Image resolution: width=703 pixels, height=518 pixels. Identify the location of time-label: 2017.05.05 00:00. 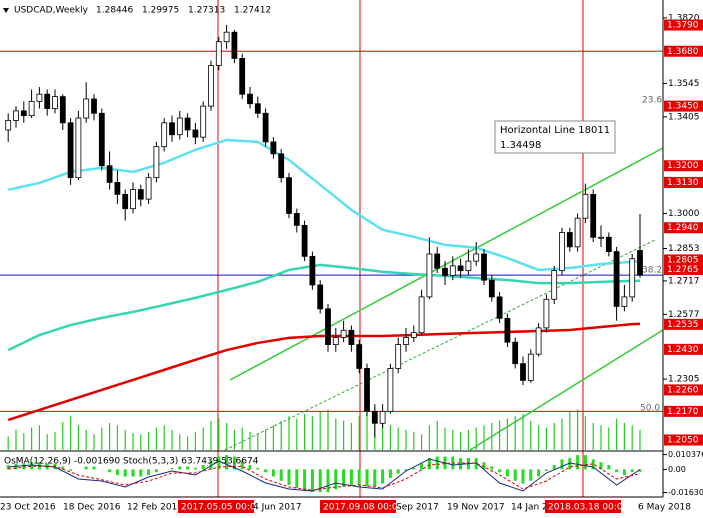
(221, 508).